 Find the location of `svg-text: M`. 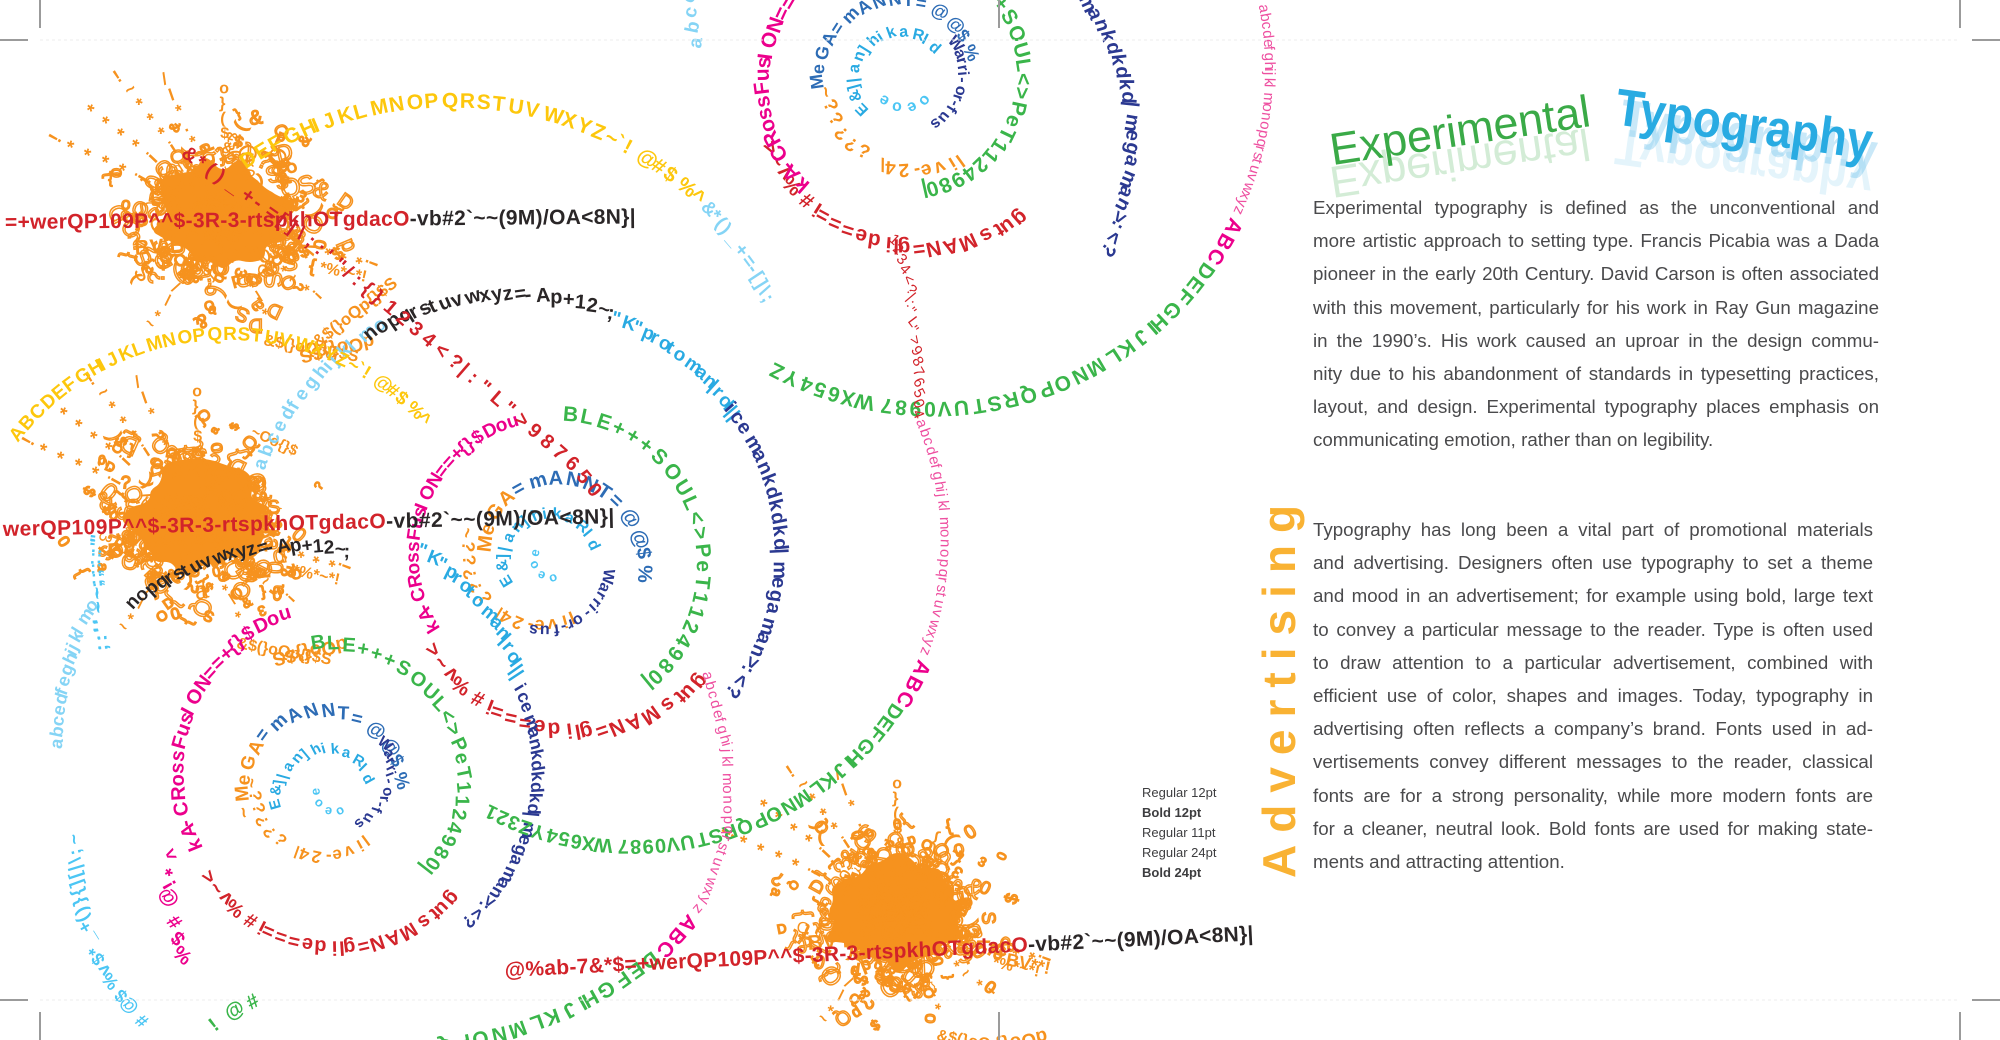

svg-text: M is located at coordinates (817, 82).